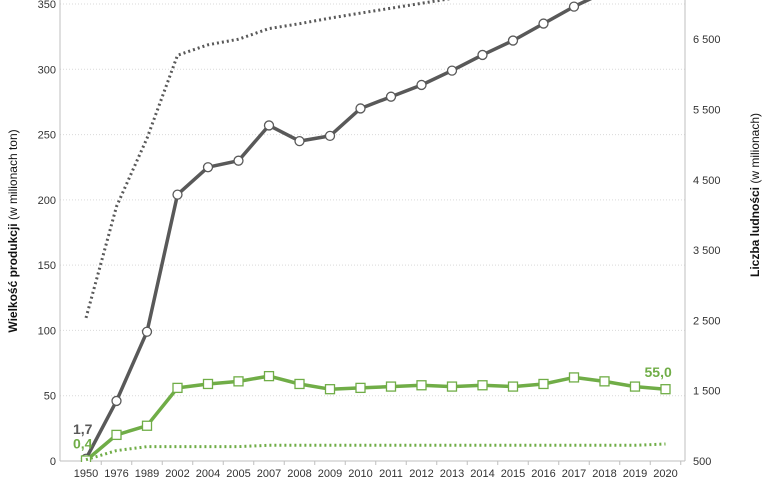 The height and width of the screenshot is (496, 765). Describe the element at coordinates (147, 474) in the screenshot. I see `x-tick-label: 1989` at that location.